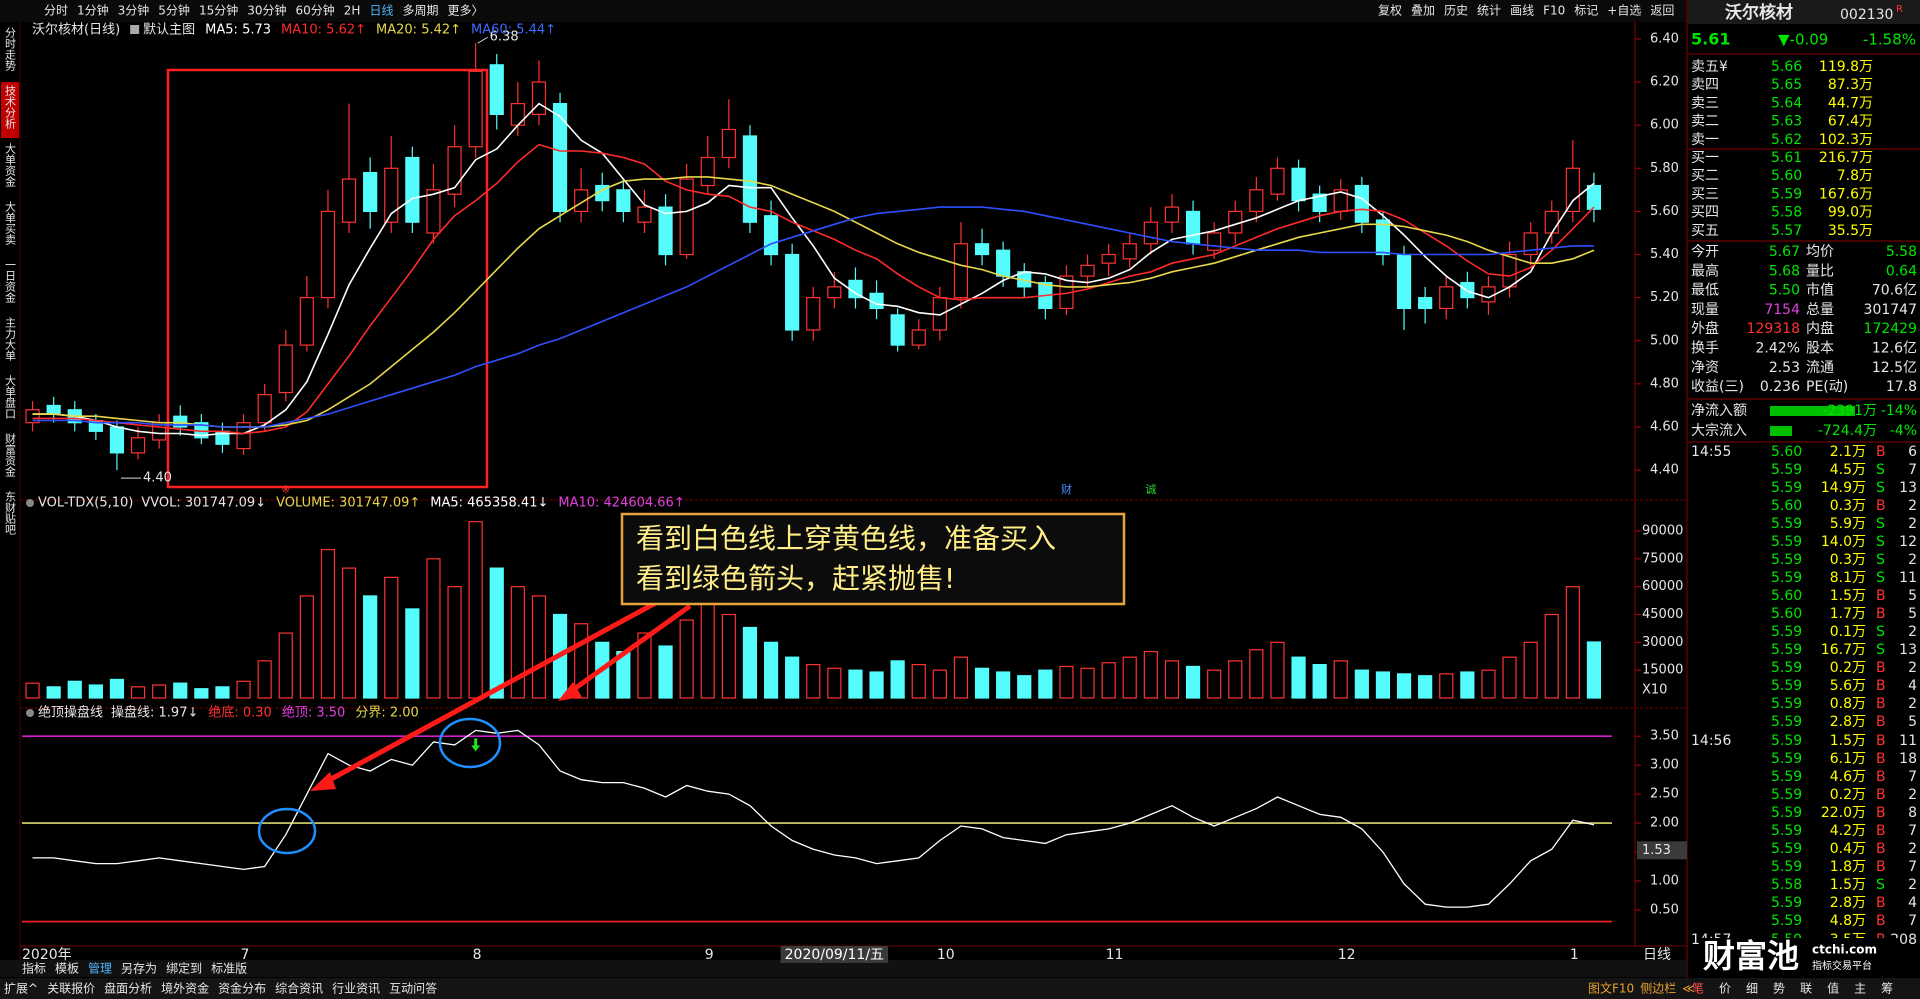 Image resolution: width=1920 pixels, height=999 pixels. Describe the element at coordinates (1725, 989) in the screenshot. I see `panel-tab: 价` at that location.